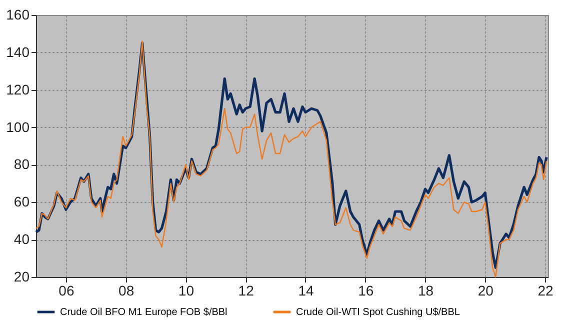 The height and width of the screenshot is (334, 566). Describe the element at coordinates (366, 290) in the screenshot. I see `x-tick-label: 16` at that location.